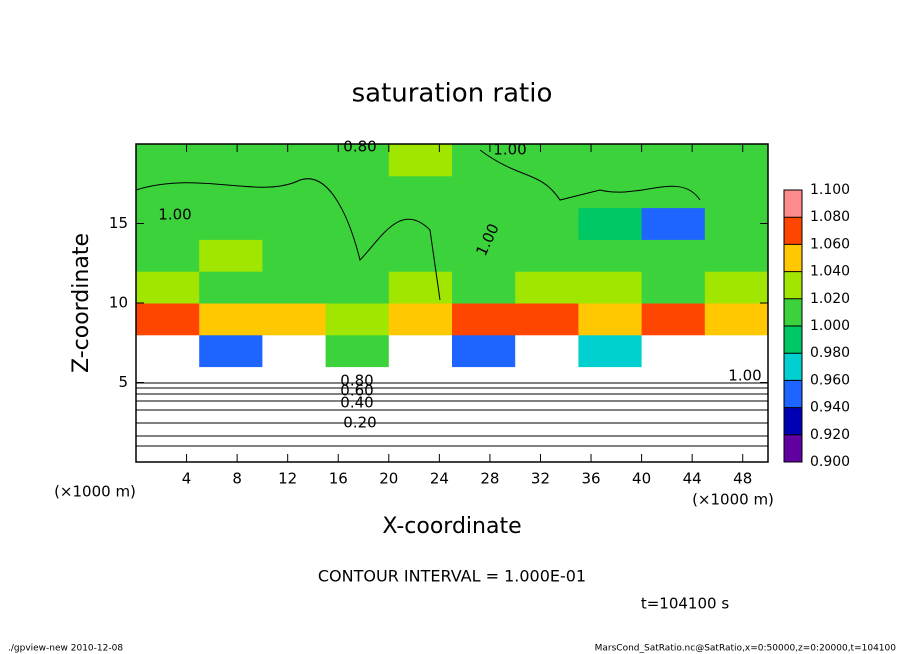 The height and width of the screenshot is (654, 904). What do you see at coordinates (685, 604) in the screenshot?
I see `time-label: t=104100 s` at bounding box center [685, 604].